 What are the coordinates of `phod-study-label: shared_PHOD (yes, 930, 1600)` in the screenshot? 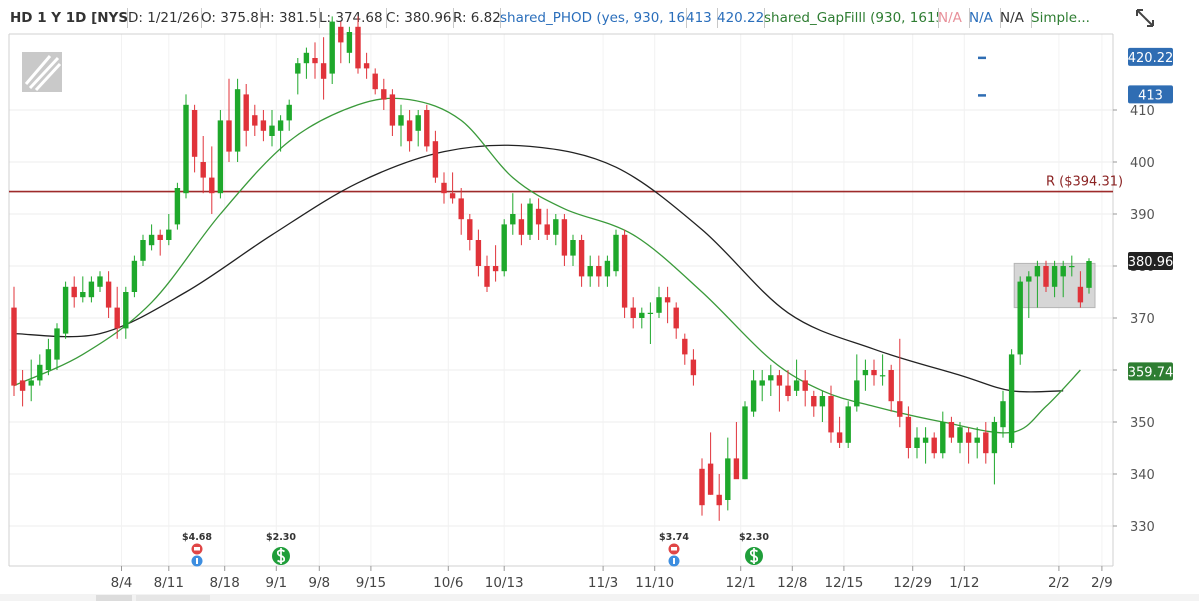 It's located at (591, 18).